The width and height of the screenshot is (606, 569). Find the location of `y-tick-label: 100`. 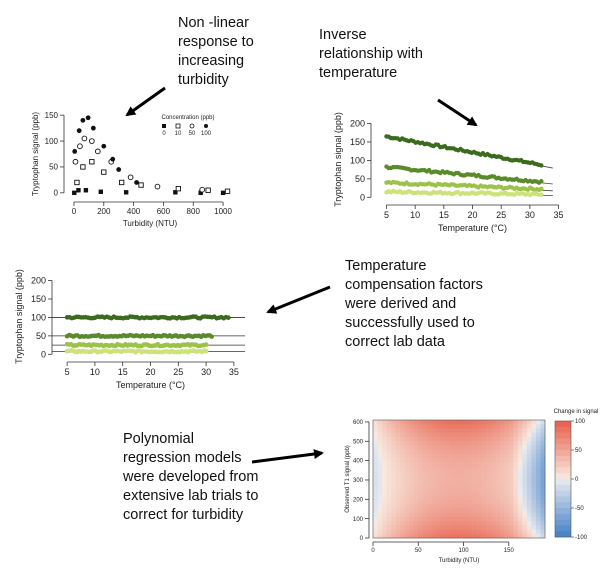

y-tick-label: 100 is located at coordinates (357, 161).